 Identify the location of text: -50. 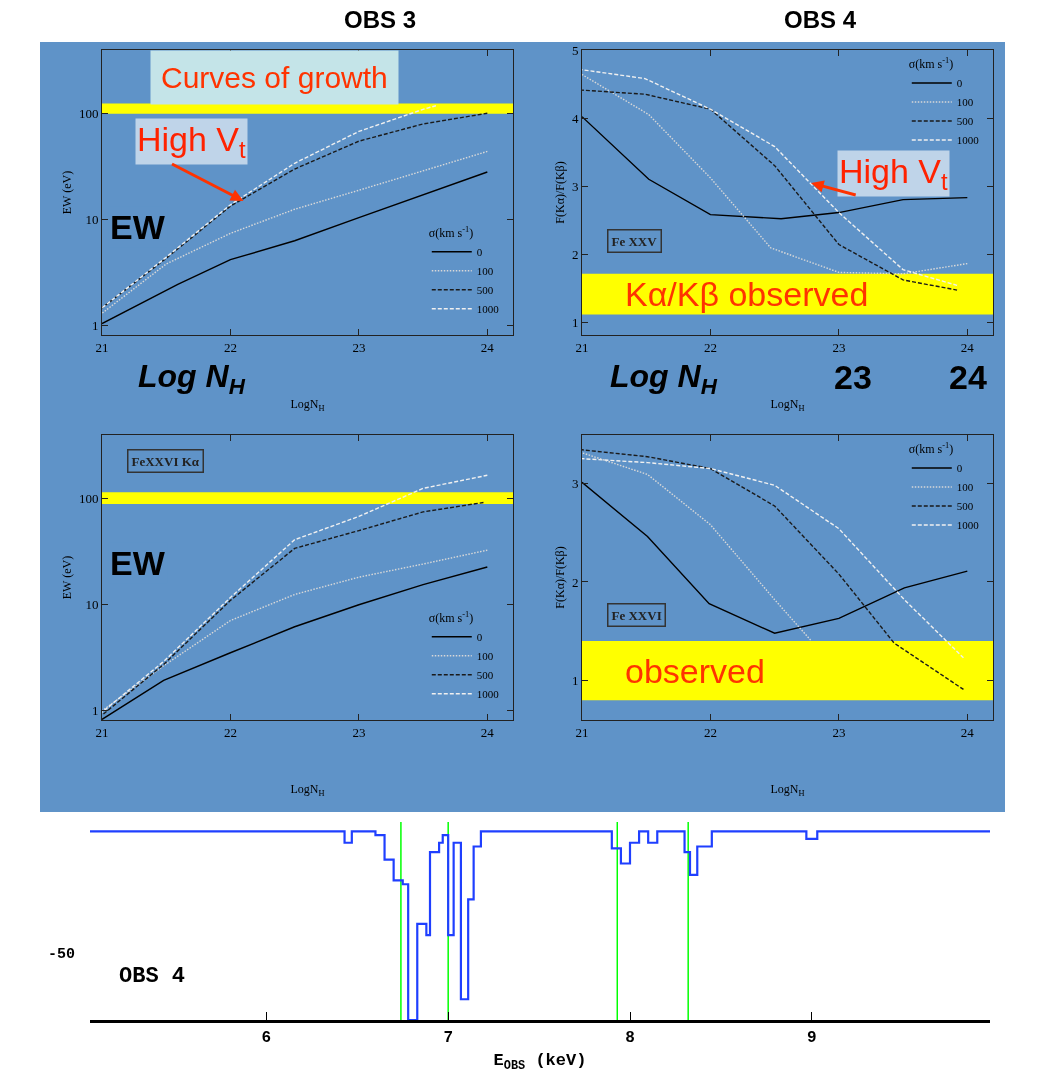
(62, 954).